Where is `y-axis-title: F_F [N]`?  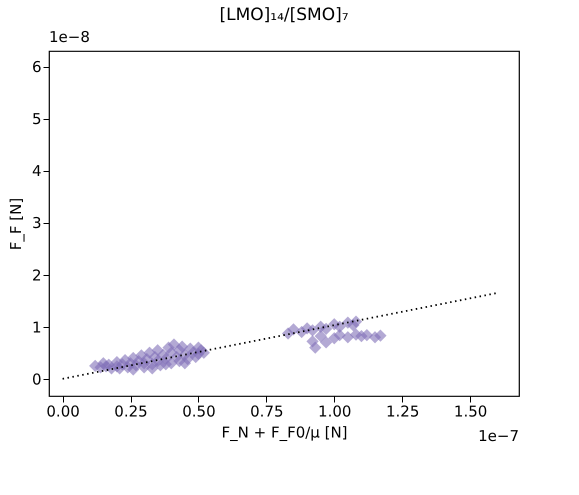 y-axis-title: F_F [N] is located at coordinates (15, 224).